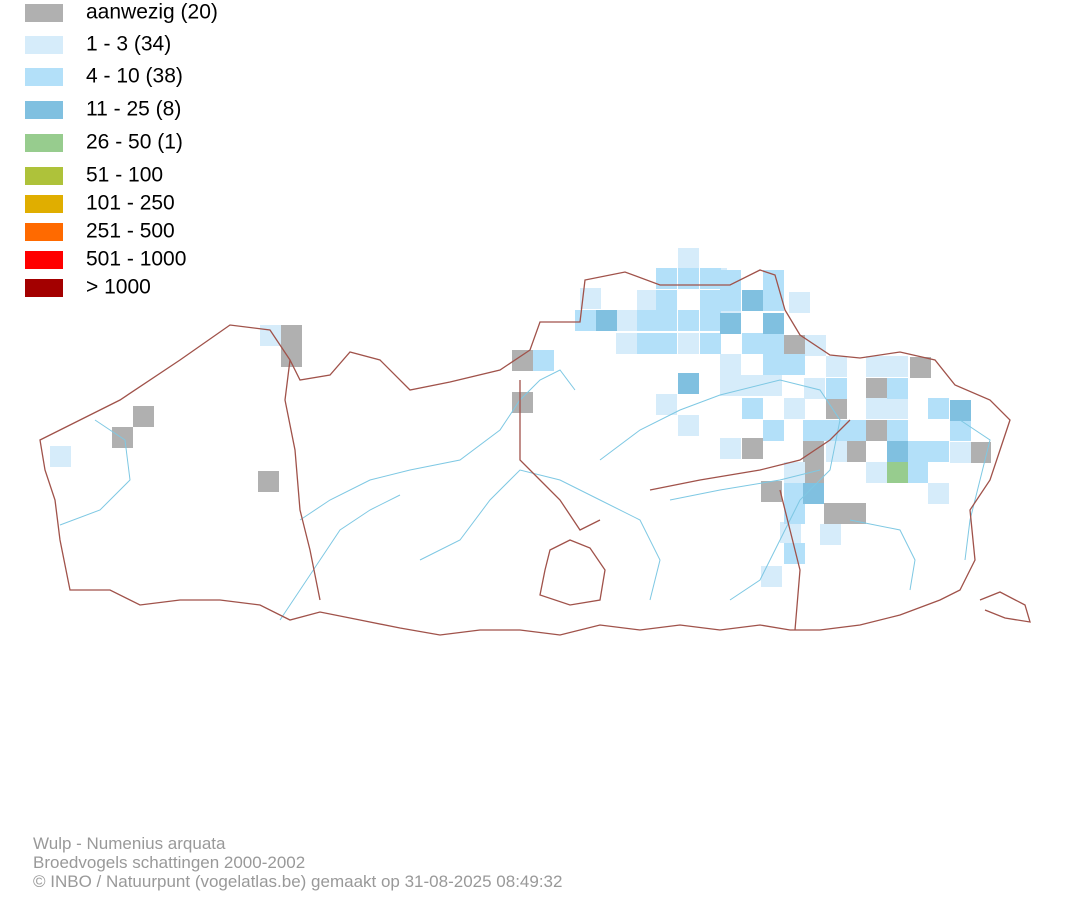  I want to click on legend-label: 26 - 50 (1), so click(134, 142).